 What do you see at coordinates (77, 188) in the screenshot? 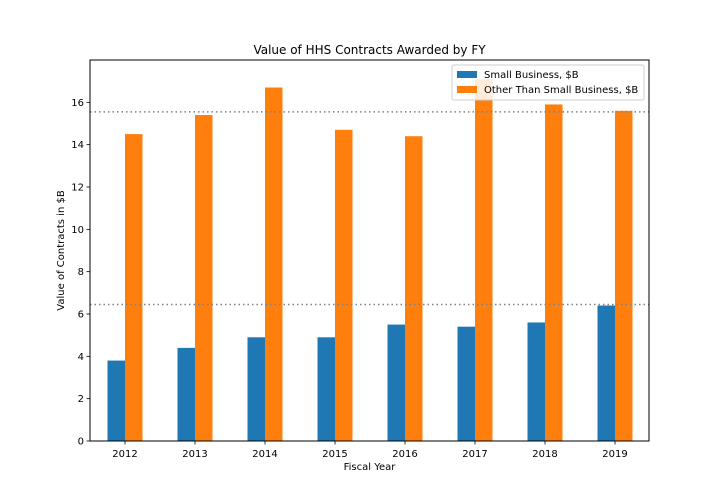
I see `y-tick-label: 12` at bounding box center [77, 188].